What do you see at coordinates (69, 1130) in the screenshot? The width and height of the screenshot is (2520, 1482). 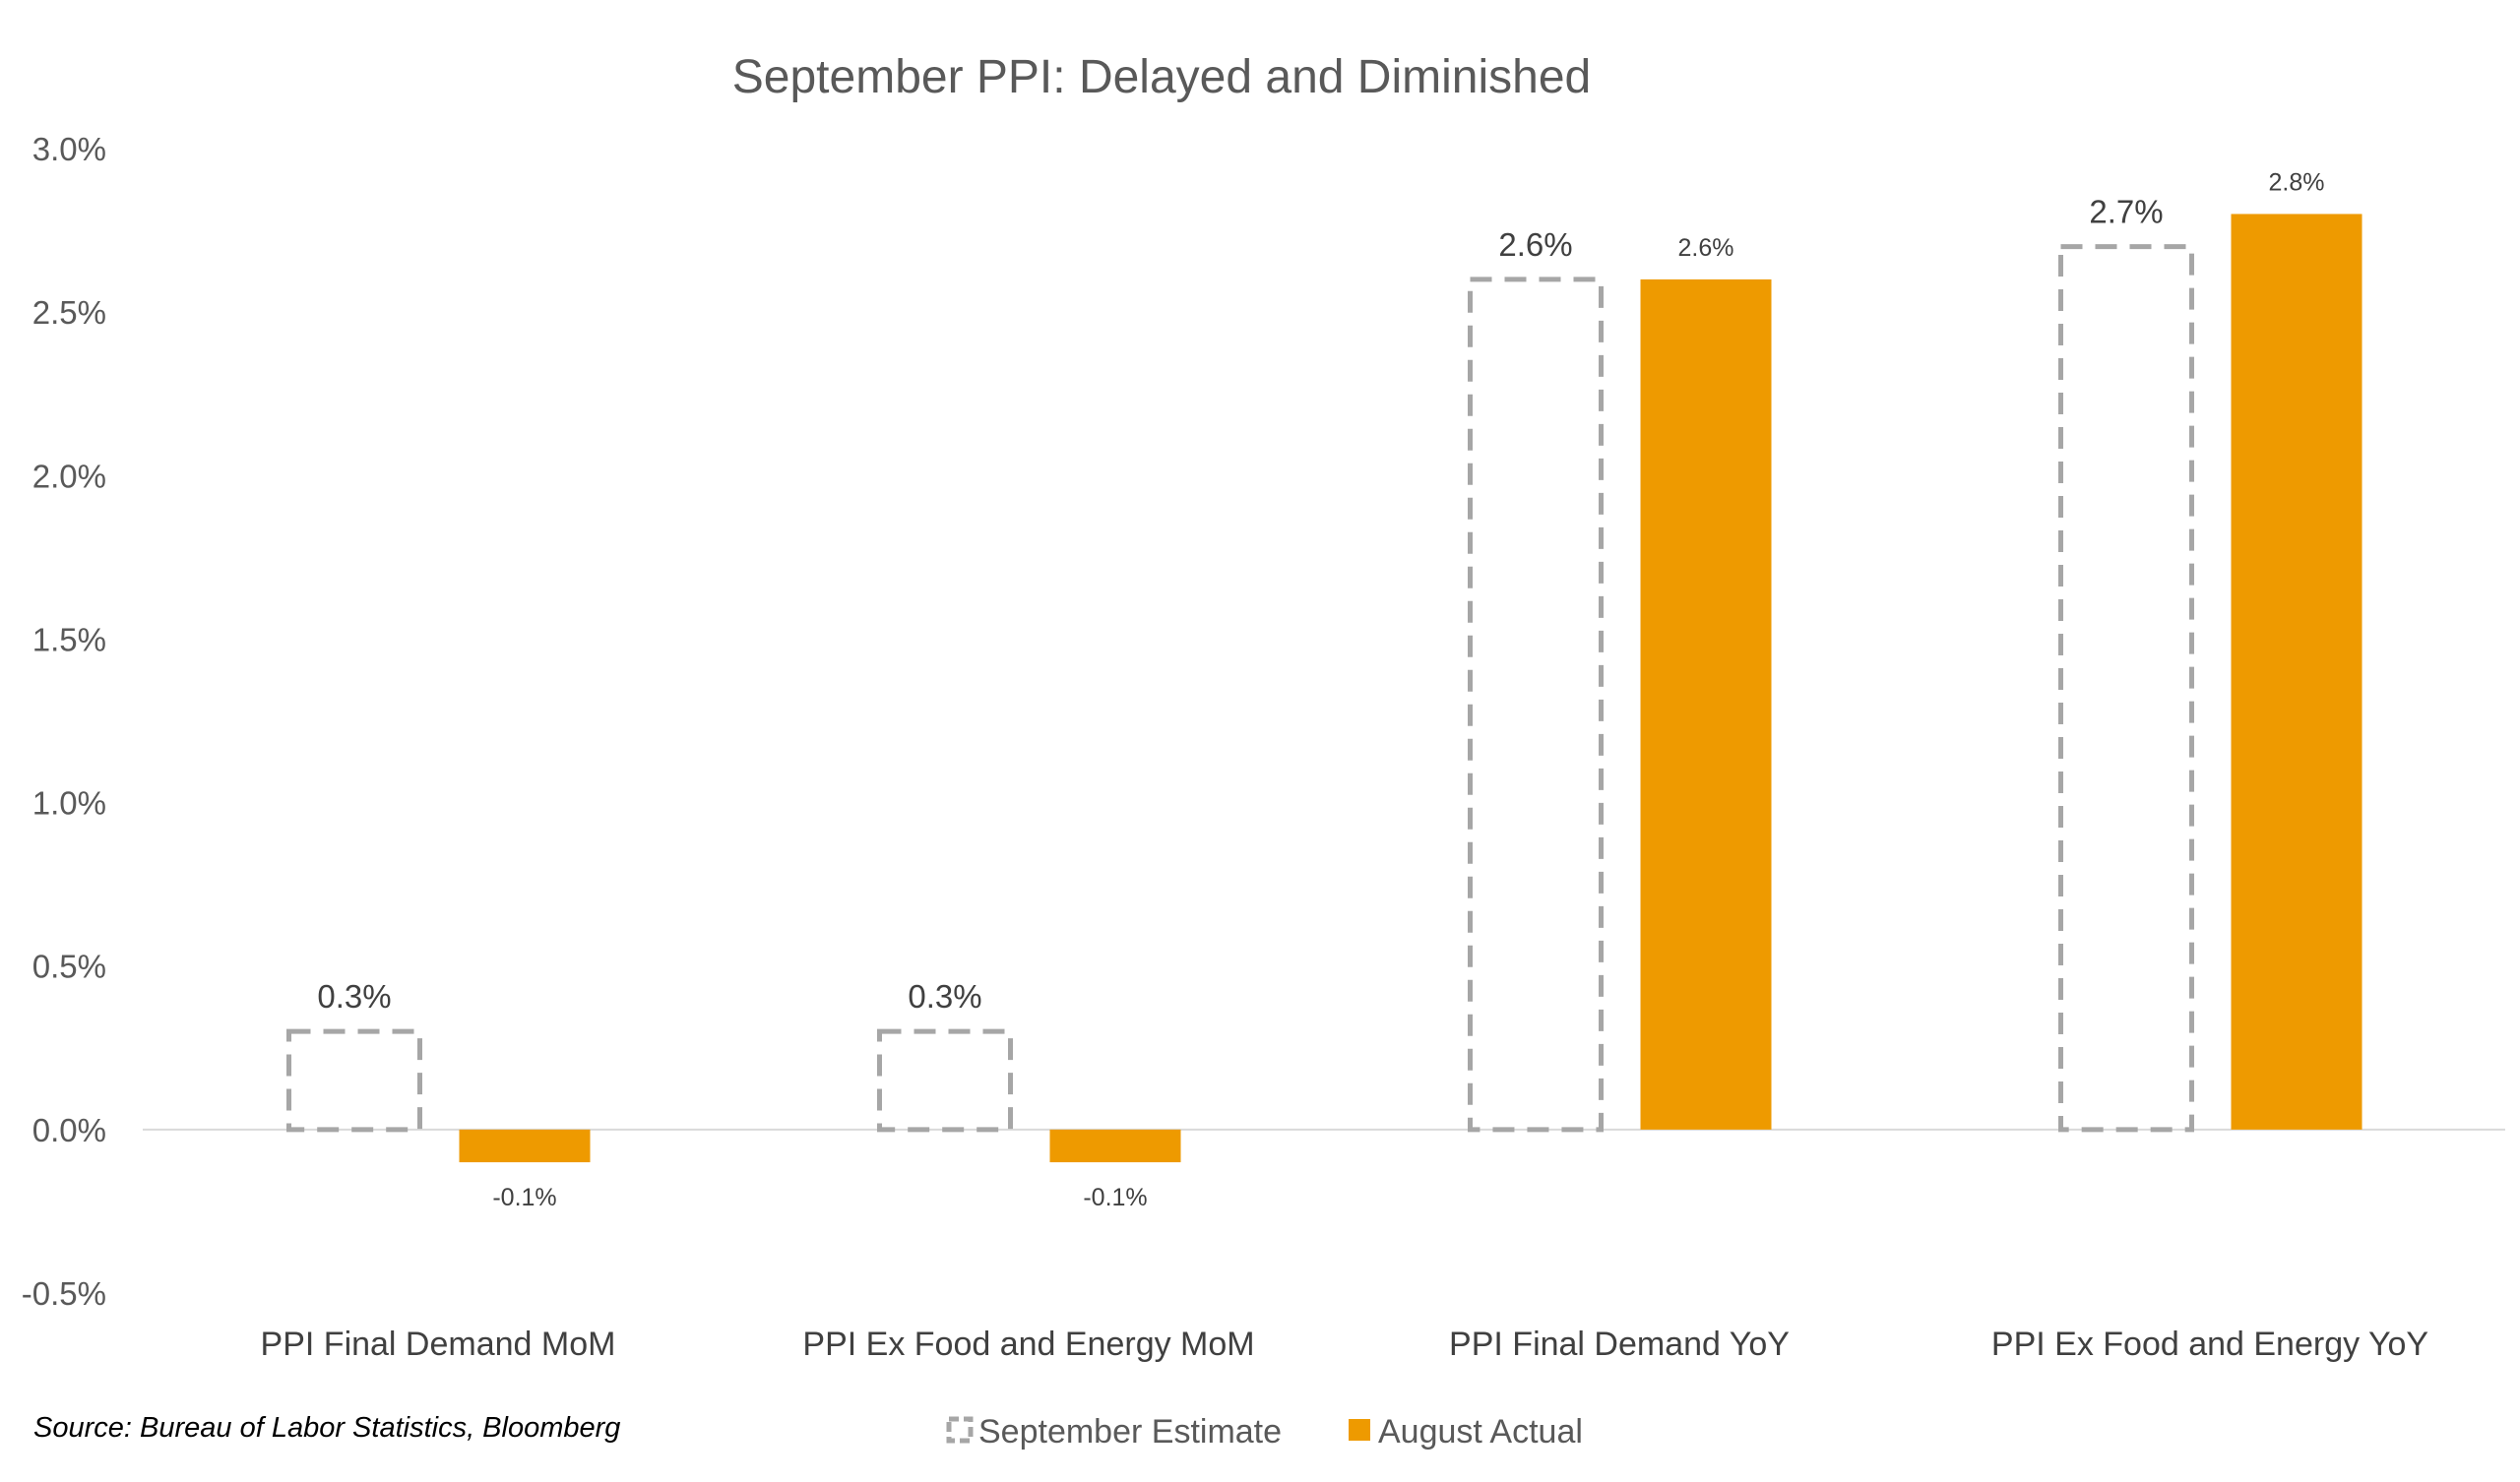 I see `y-tick-label: 0.0%` at bounding box center [69, 1130].